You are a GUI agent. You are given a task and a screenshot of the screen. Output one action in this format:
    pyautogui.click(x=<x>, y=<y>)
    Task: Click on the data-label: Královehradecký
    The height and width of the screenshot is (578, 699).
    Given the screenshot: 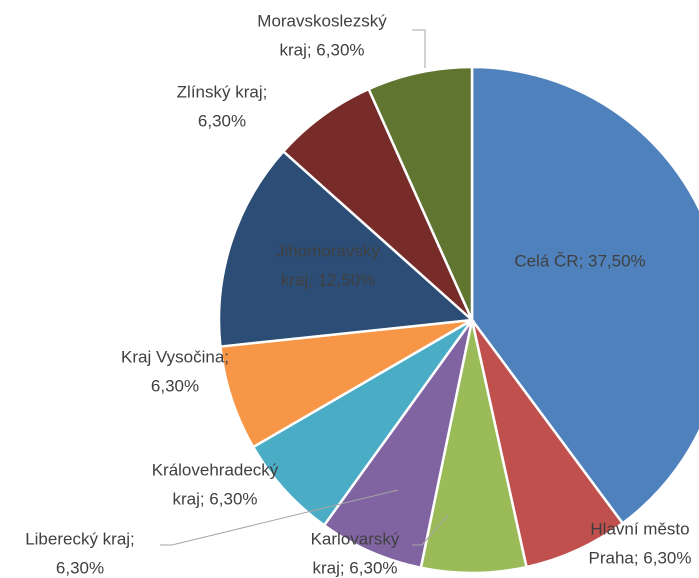 What is the action you would take?
    pyautogui.click(x=215, y=469)
    